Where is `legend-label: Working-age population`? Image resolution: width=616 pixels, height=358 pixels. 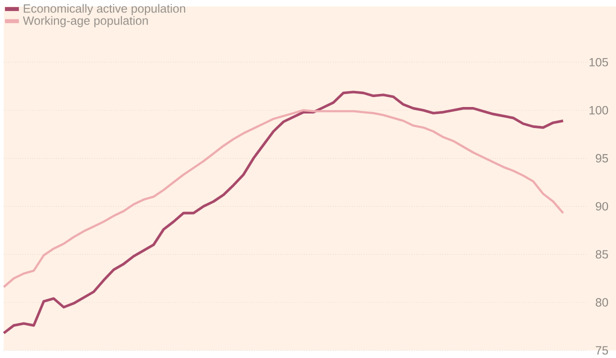 legend-label: Working-age population is located at coordinates (85, 22).